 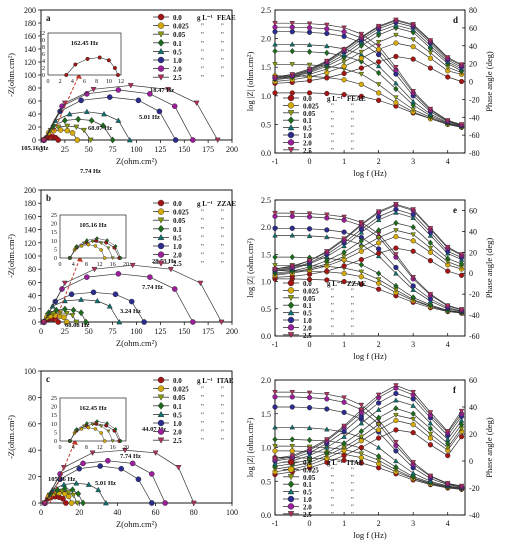 What do you see at coordinates (226, 204) in the screenshot?
I see `legend-inhibitor: ZZAE` at bounding box center [226, 204].